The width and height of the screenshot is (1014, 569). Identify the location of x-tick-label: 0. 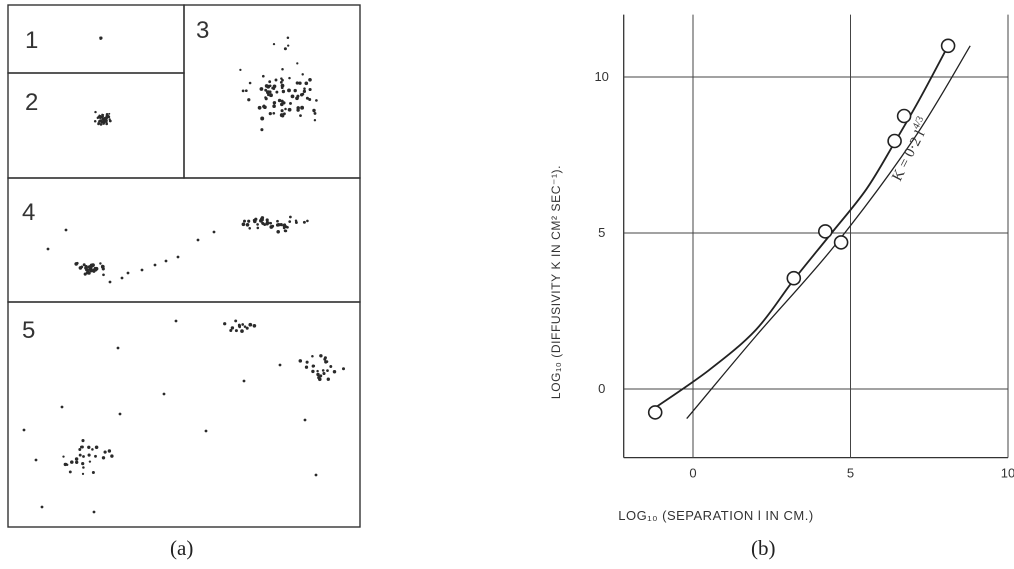
(692, 473).